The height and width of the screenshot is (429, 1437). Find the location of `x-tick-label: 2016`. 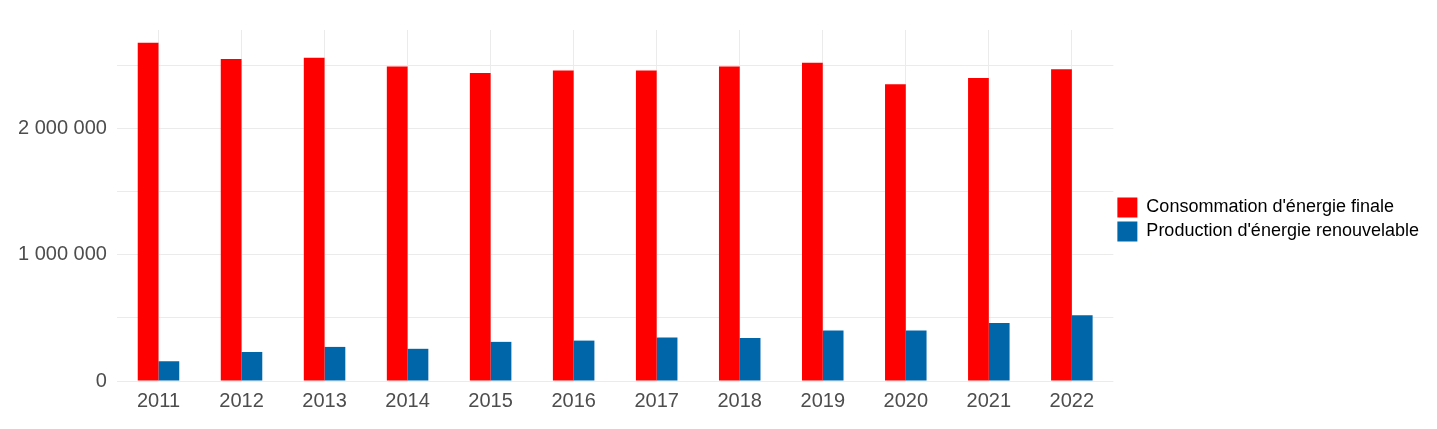

x-tick-label: 2016 is located at coordinates (573, 399).